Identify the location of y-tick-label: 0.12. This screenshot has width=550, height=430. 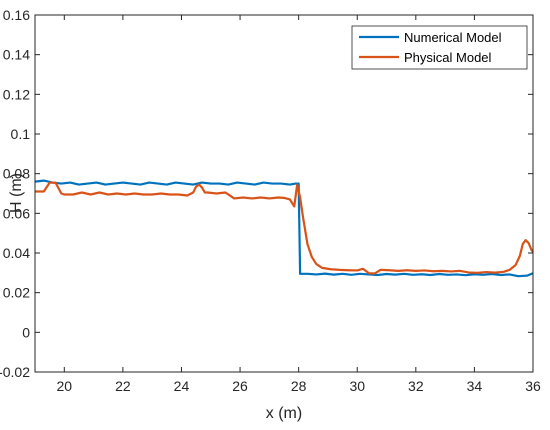
(16, 94).